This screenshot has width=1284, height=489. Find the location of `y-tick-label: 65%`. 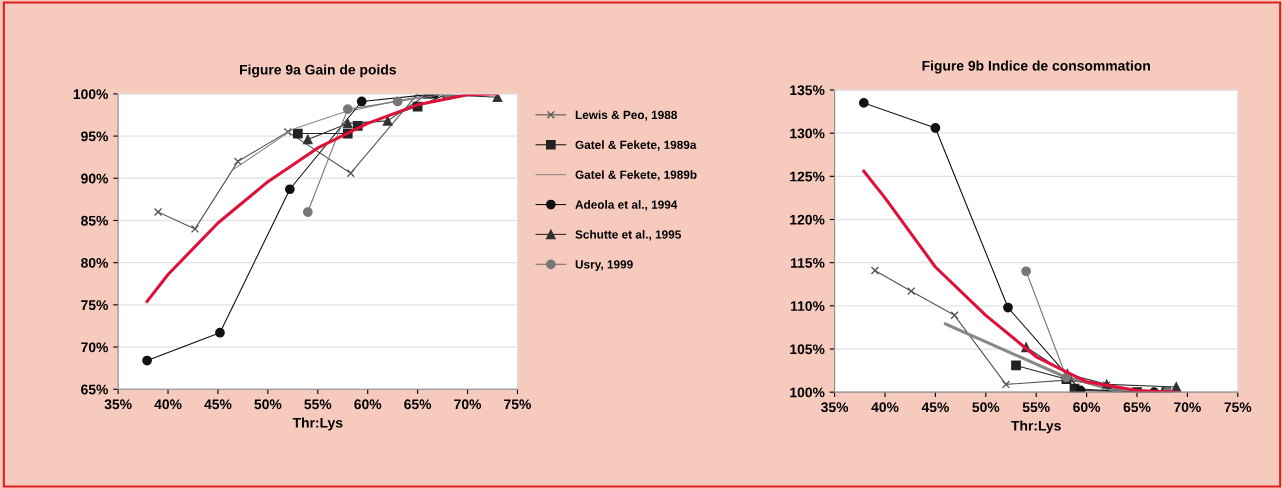

y-tick-label: 65% is located at coordinates (95, 389).